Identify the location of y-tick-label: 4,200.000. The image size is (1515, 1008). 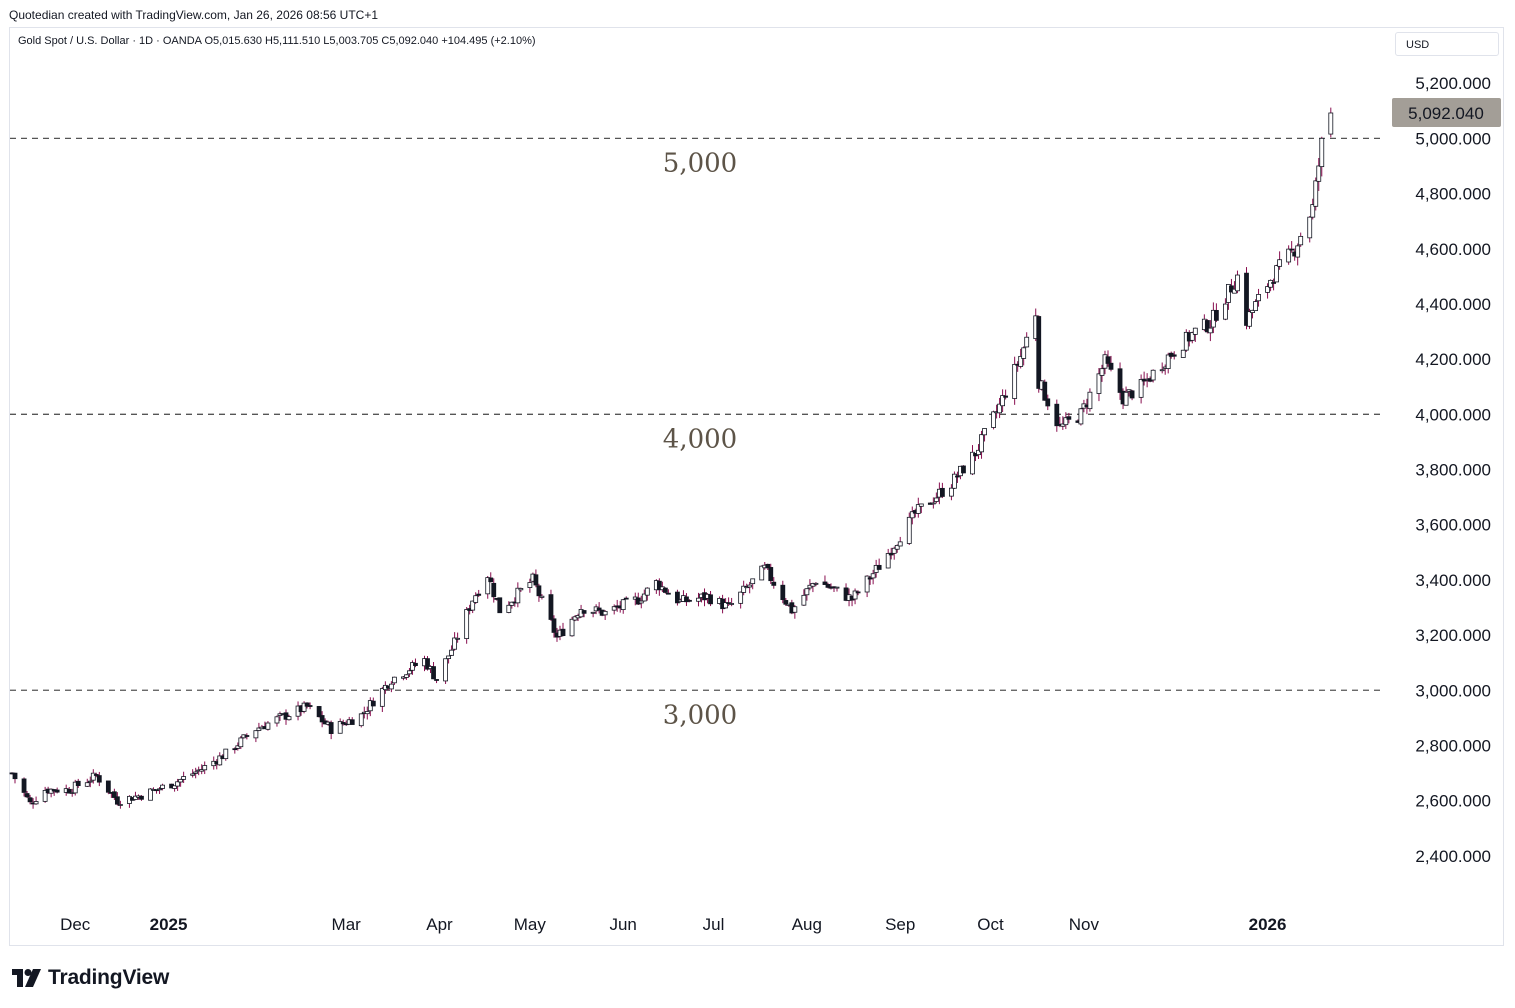
(1453, 359).